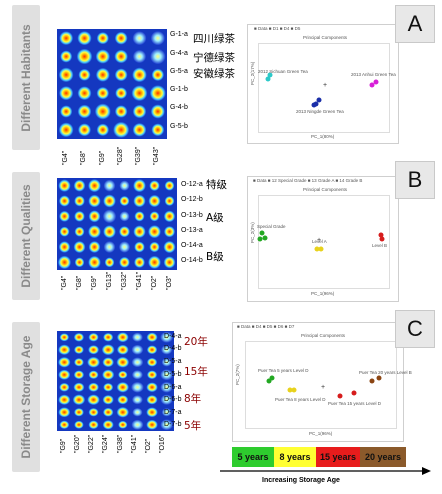 The width and height of the screenshot is (442, 494). I want to click on storage-box-20y: 20 years, so click(383, 457).